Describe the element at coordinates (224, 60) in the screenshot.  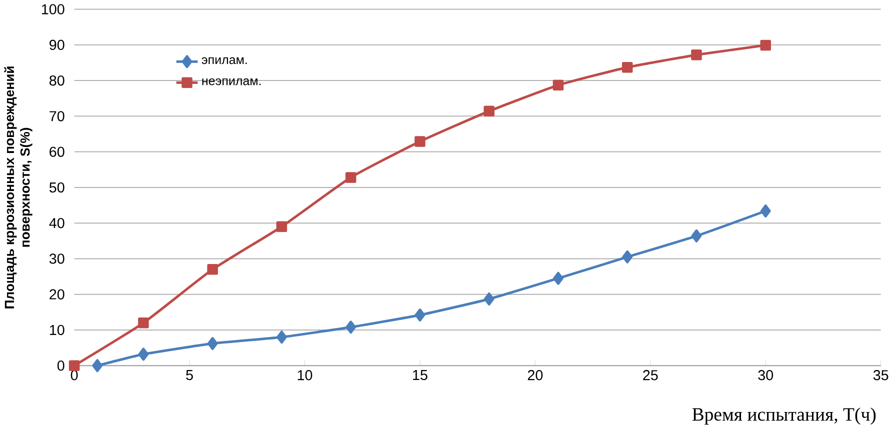
I see `legend-label: эпилам.` at that location.